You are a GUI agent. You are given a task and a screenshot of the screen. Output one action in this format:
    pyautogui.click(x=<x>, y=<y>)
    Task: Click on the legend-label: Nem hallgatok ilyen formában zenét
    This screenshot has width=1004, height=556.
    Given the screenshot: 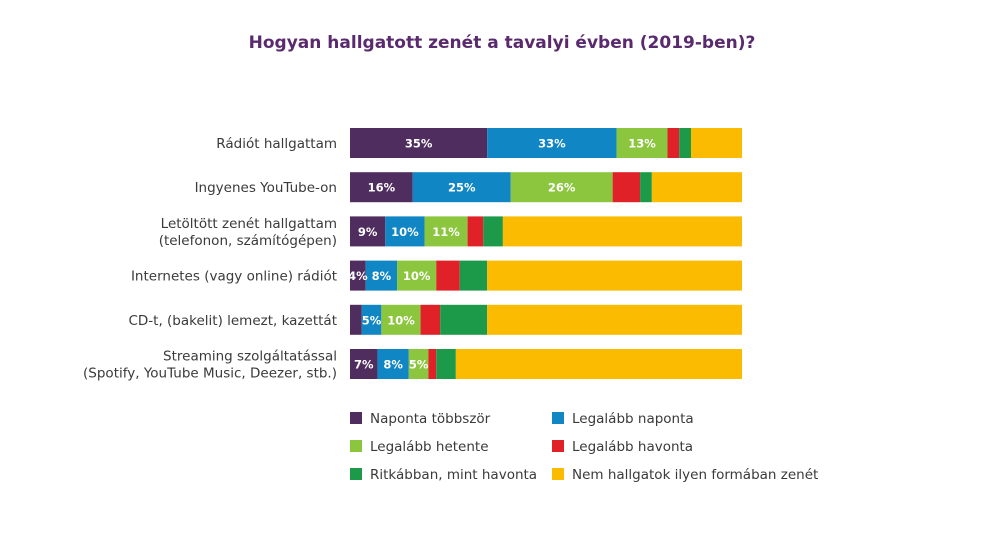 What is the action you would take?
    pyautogui.click(x=695, y=475)
    